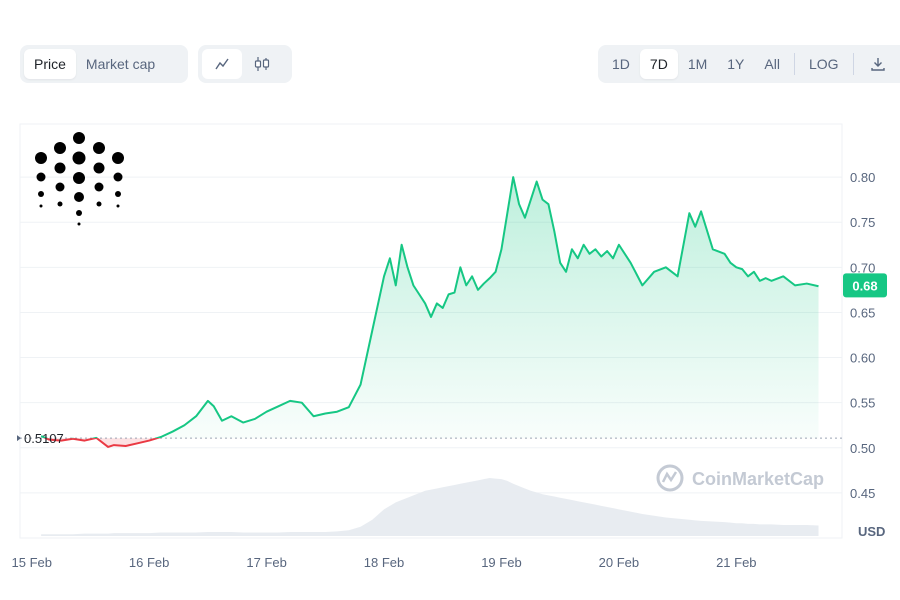 The height and width of the screenshot is (600, 900). I want to click on price-tab: Price, so click(50, 64).